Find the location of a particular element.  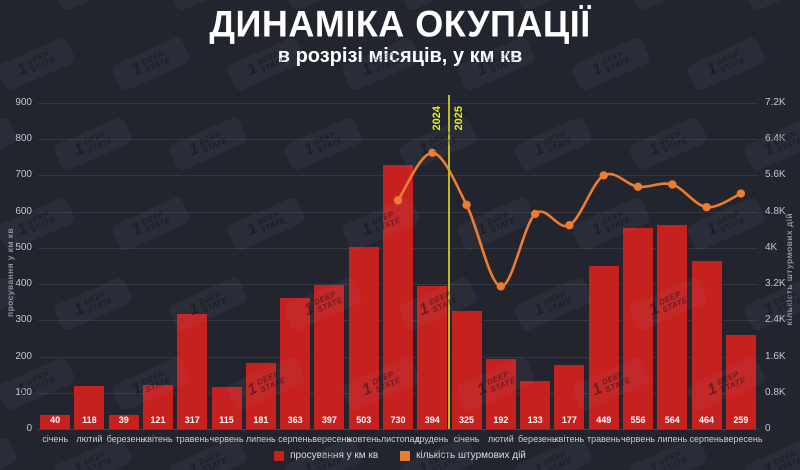

left-axis-title: просування у км кв is located at coordinates (10, 272).